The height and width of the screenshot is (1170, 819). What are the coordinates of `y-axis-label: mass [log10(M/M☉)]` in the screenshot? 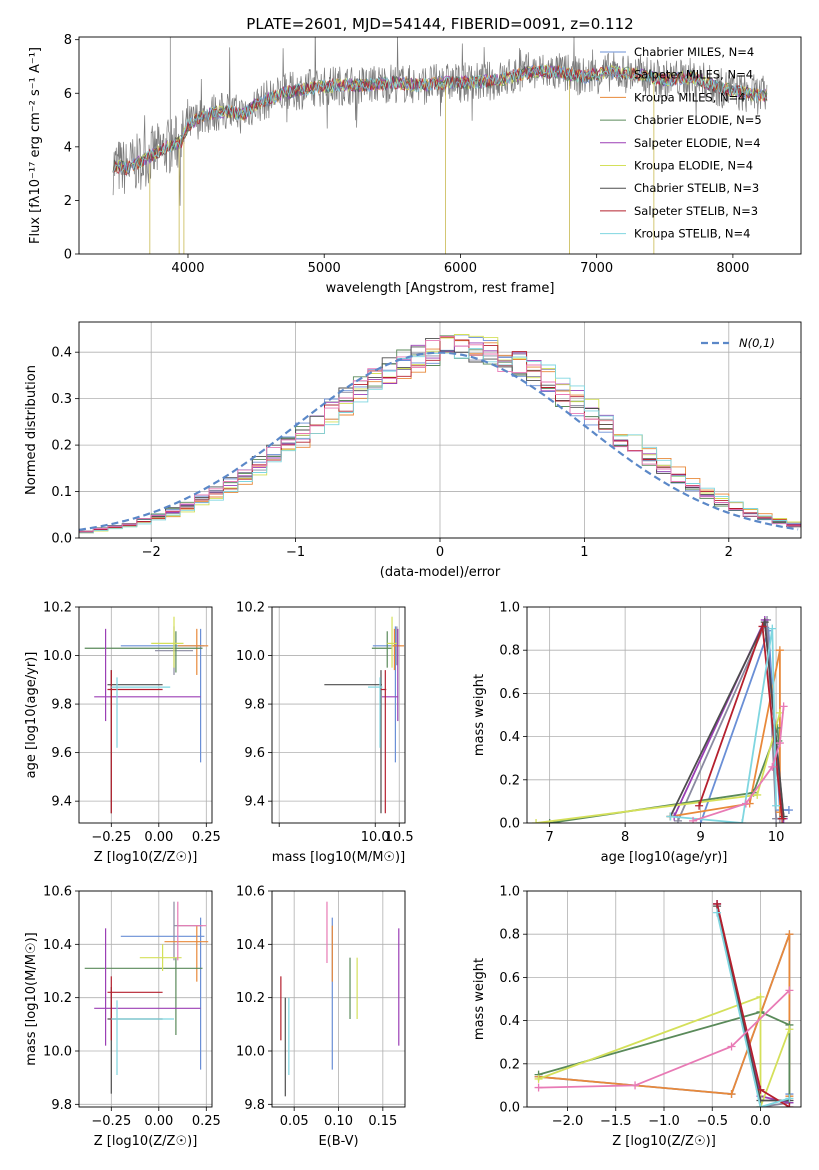 It's located at (31, 998).